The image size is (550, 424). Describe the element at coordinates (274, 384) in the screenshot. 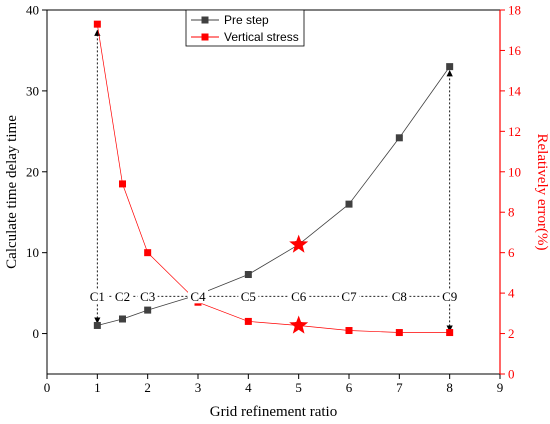

I see `x-axis-ticks: 0 1 2 3 4 5 6 7 8 9` at that location.